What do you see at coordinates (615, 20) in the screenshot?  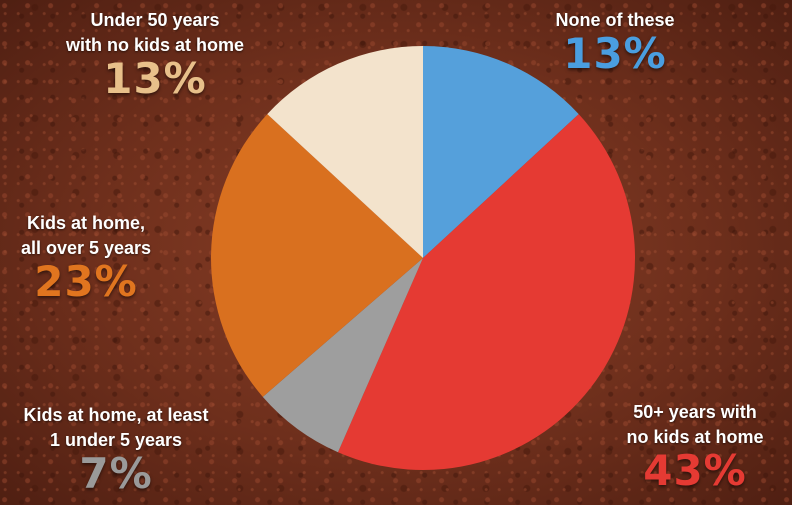 I see `slice-label-none: None of these` at bounding box center [615, 20].